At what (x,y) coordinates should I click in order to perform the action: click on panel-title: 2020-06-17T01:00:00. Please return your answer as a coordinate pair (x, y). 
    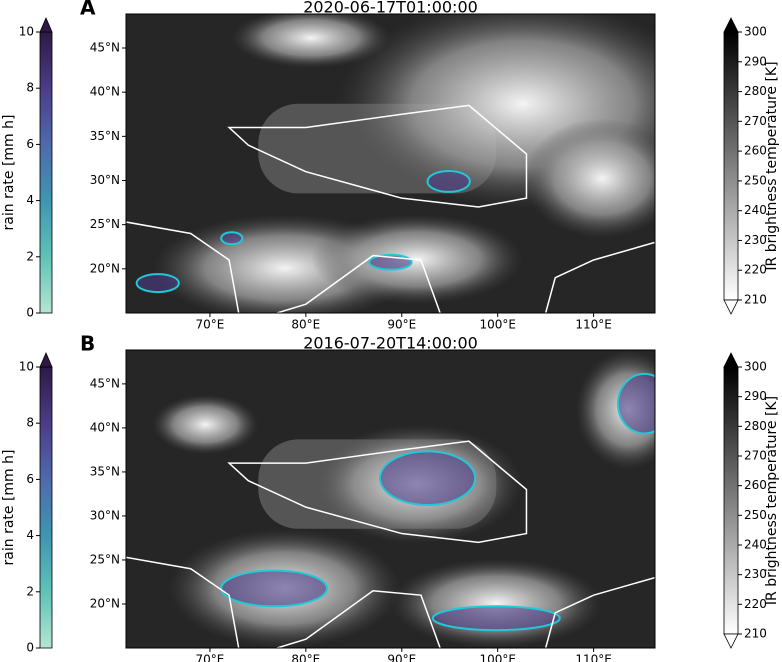
    Looking at the image, I should click on (390, 8).